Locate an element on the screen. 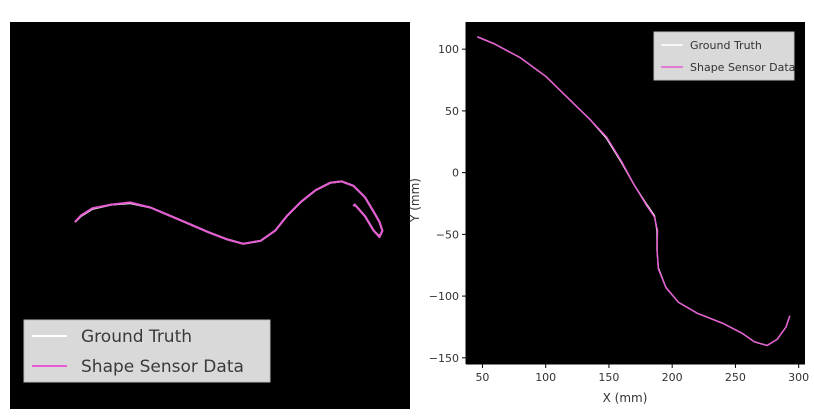  x-tick-label: 100 is located at coordinates (545, 377).